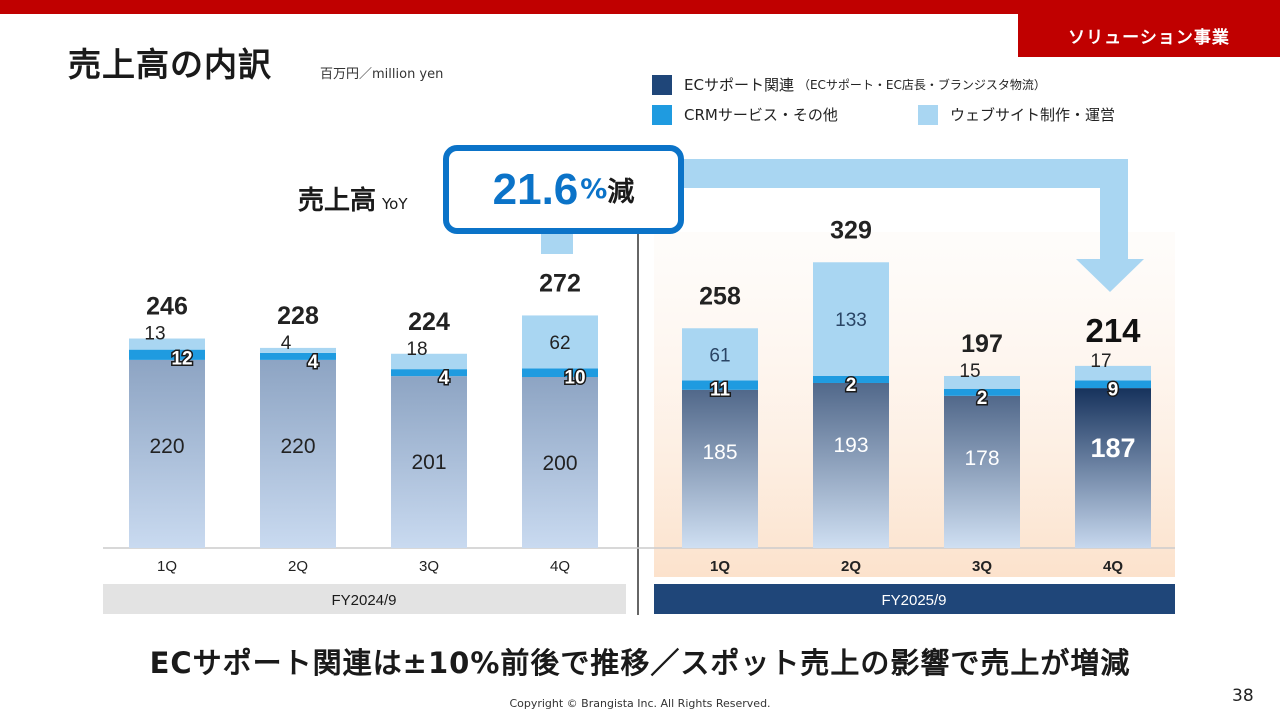 The image size is (1280, 720). Describe the element at coordinates (1112, 448) in the screenshot. I see `label-ec-7: 187` at that location.